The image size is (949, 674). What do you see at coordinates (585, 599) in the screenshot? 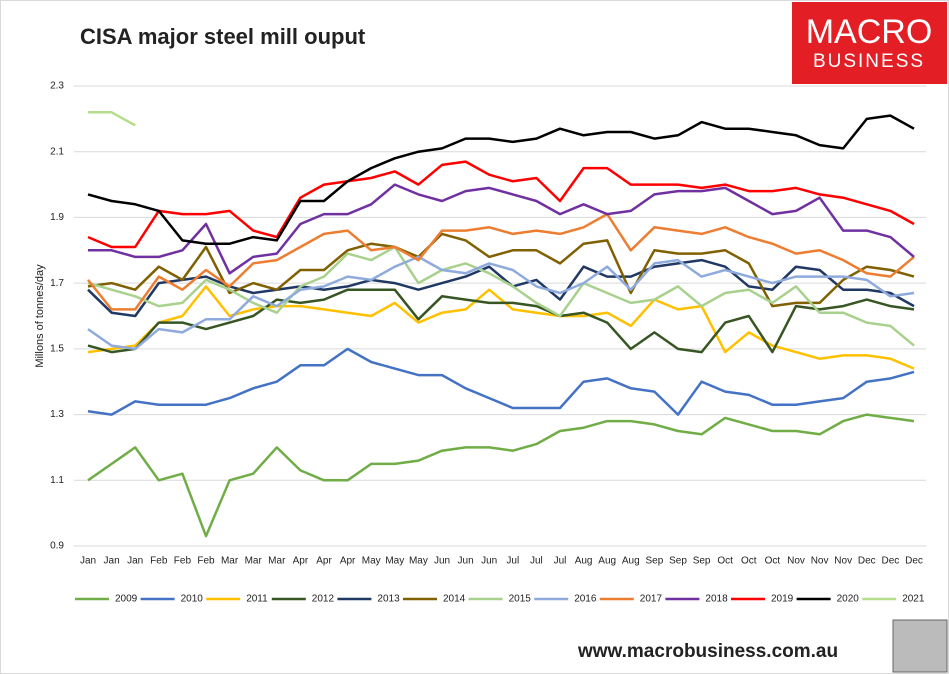
I see `legend-label: 2016` at bounding box center [585, 599].